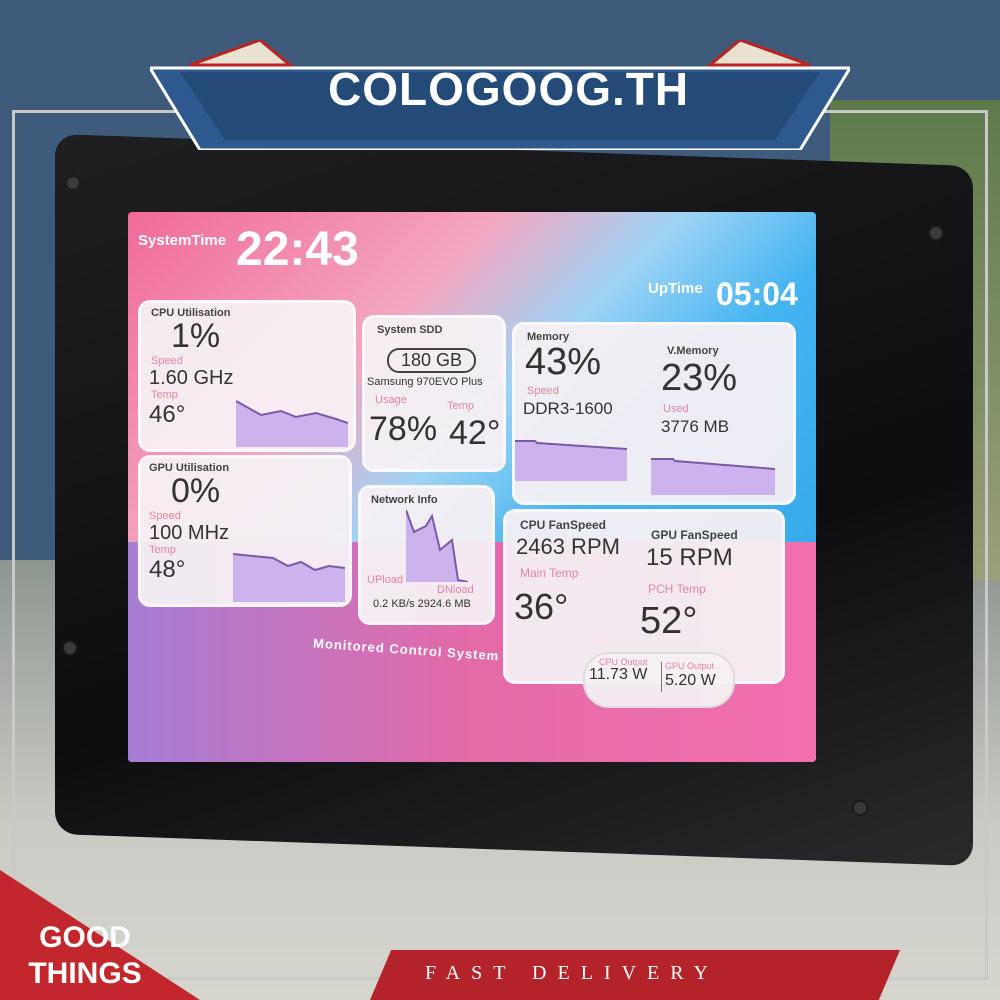  I want to click on download-label: DNload, so click(455, 590).